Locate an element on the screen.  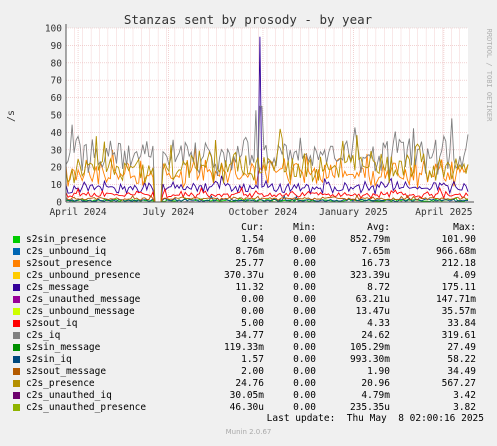
x-tick-label: July 2024 is located at coordinates (169, 212).